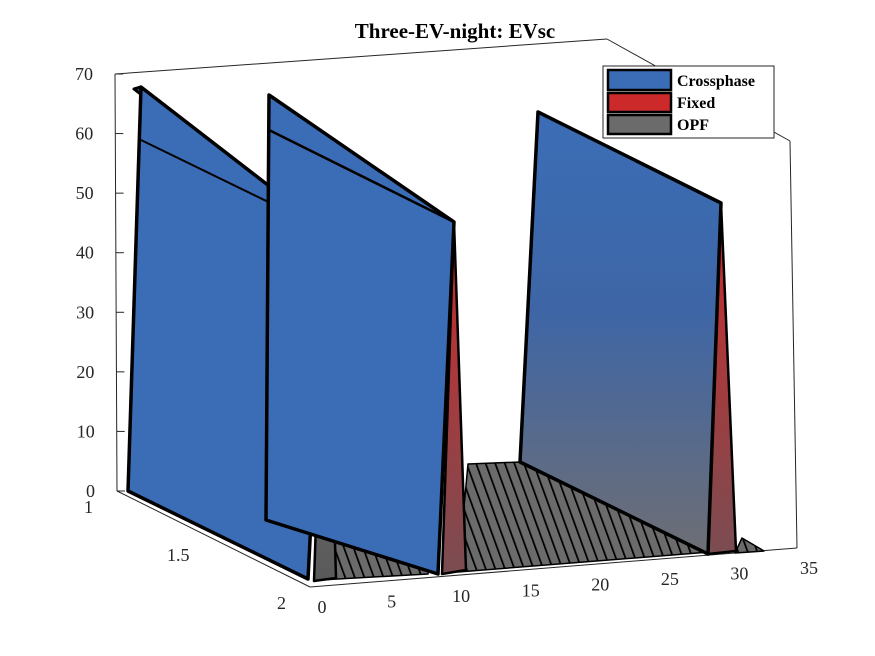  Describe the element at coordinates (88, 507) in the screenshot. I see `y-tick-label: 1` at that location.